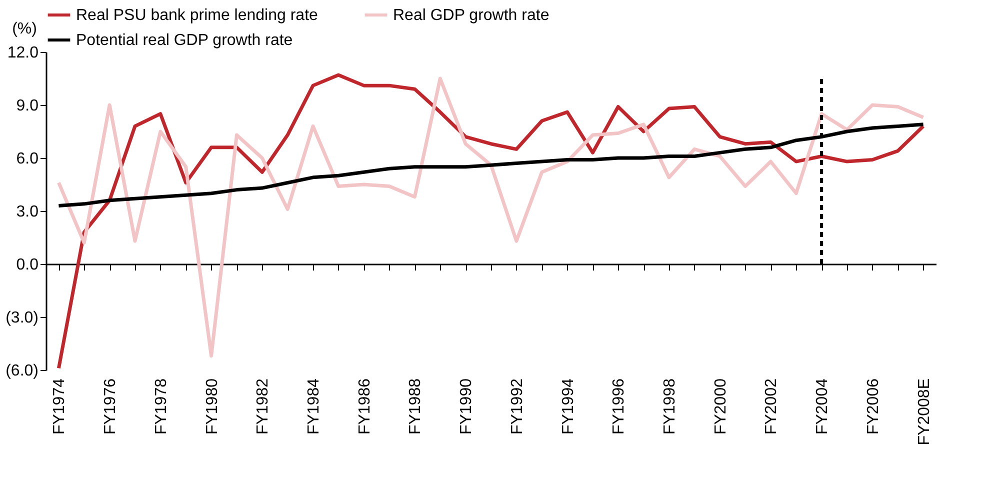 The image size is (992, 485). Describe the element at coordinates (22, 371) in the screenshot. I see `y-tick-label: (6.0)` at that location.